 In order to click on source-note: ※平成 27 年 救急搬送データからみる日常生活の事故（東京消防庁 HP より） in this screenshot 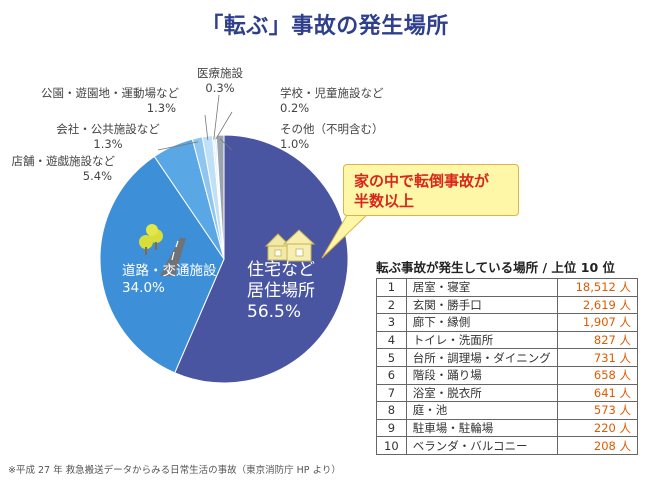, I will do `click(174, 470)`.